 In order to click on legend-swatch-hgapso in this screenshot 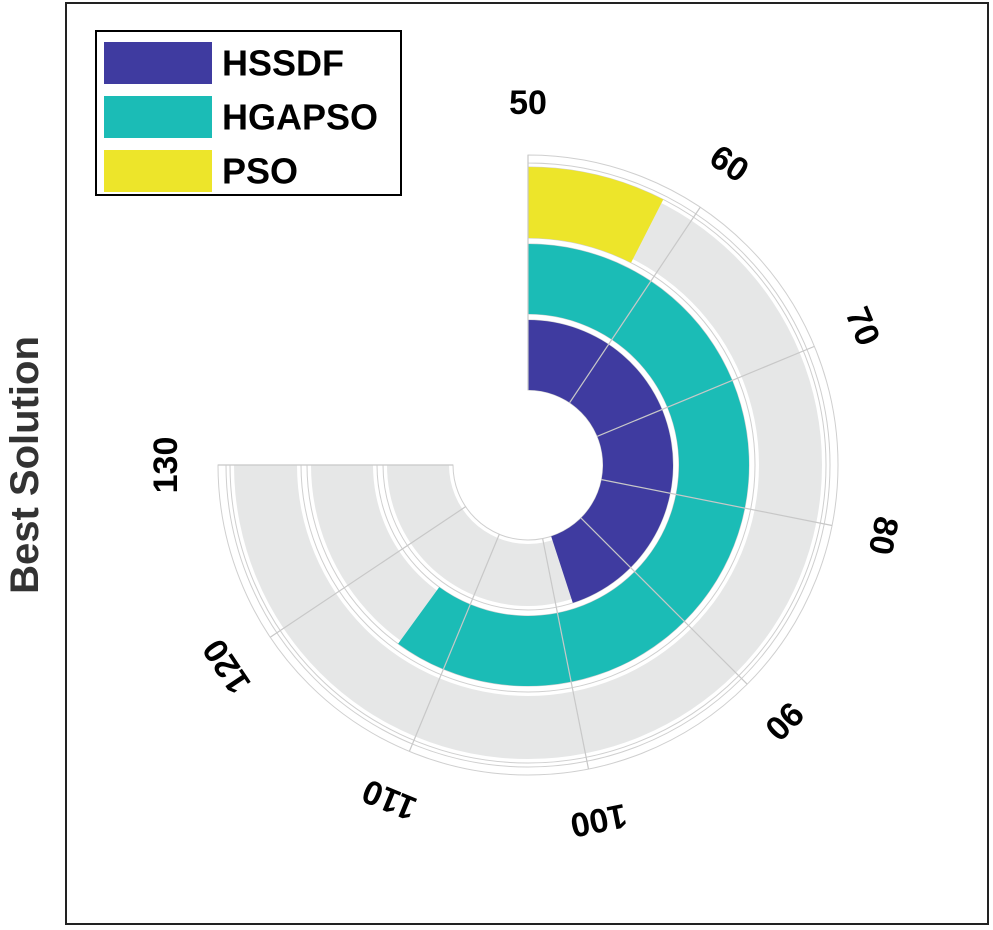, I will do `click(158, 117)`.